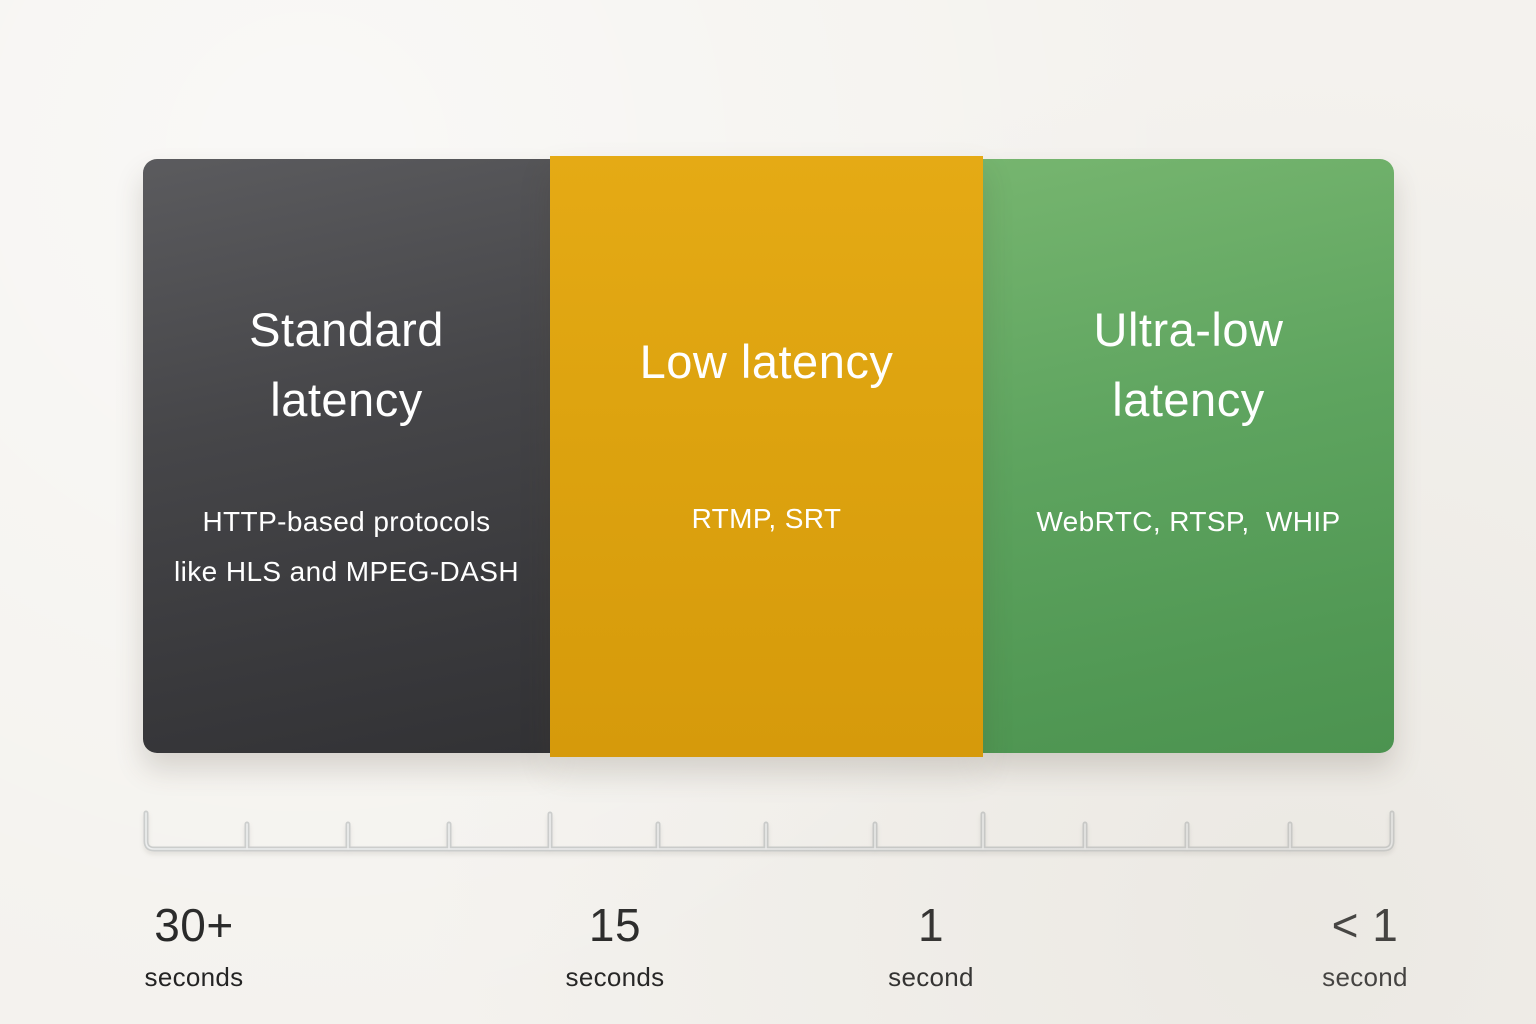 The image size is (1536, 1024). I want to click on panel-ultra-subtitle: WebRTC, RTSP, WHIP, so click(1188, 522).